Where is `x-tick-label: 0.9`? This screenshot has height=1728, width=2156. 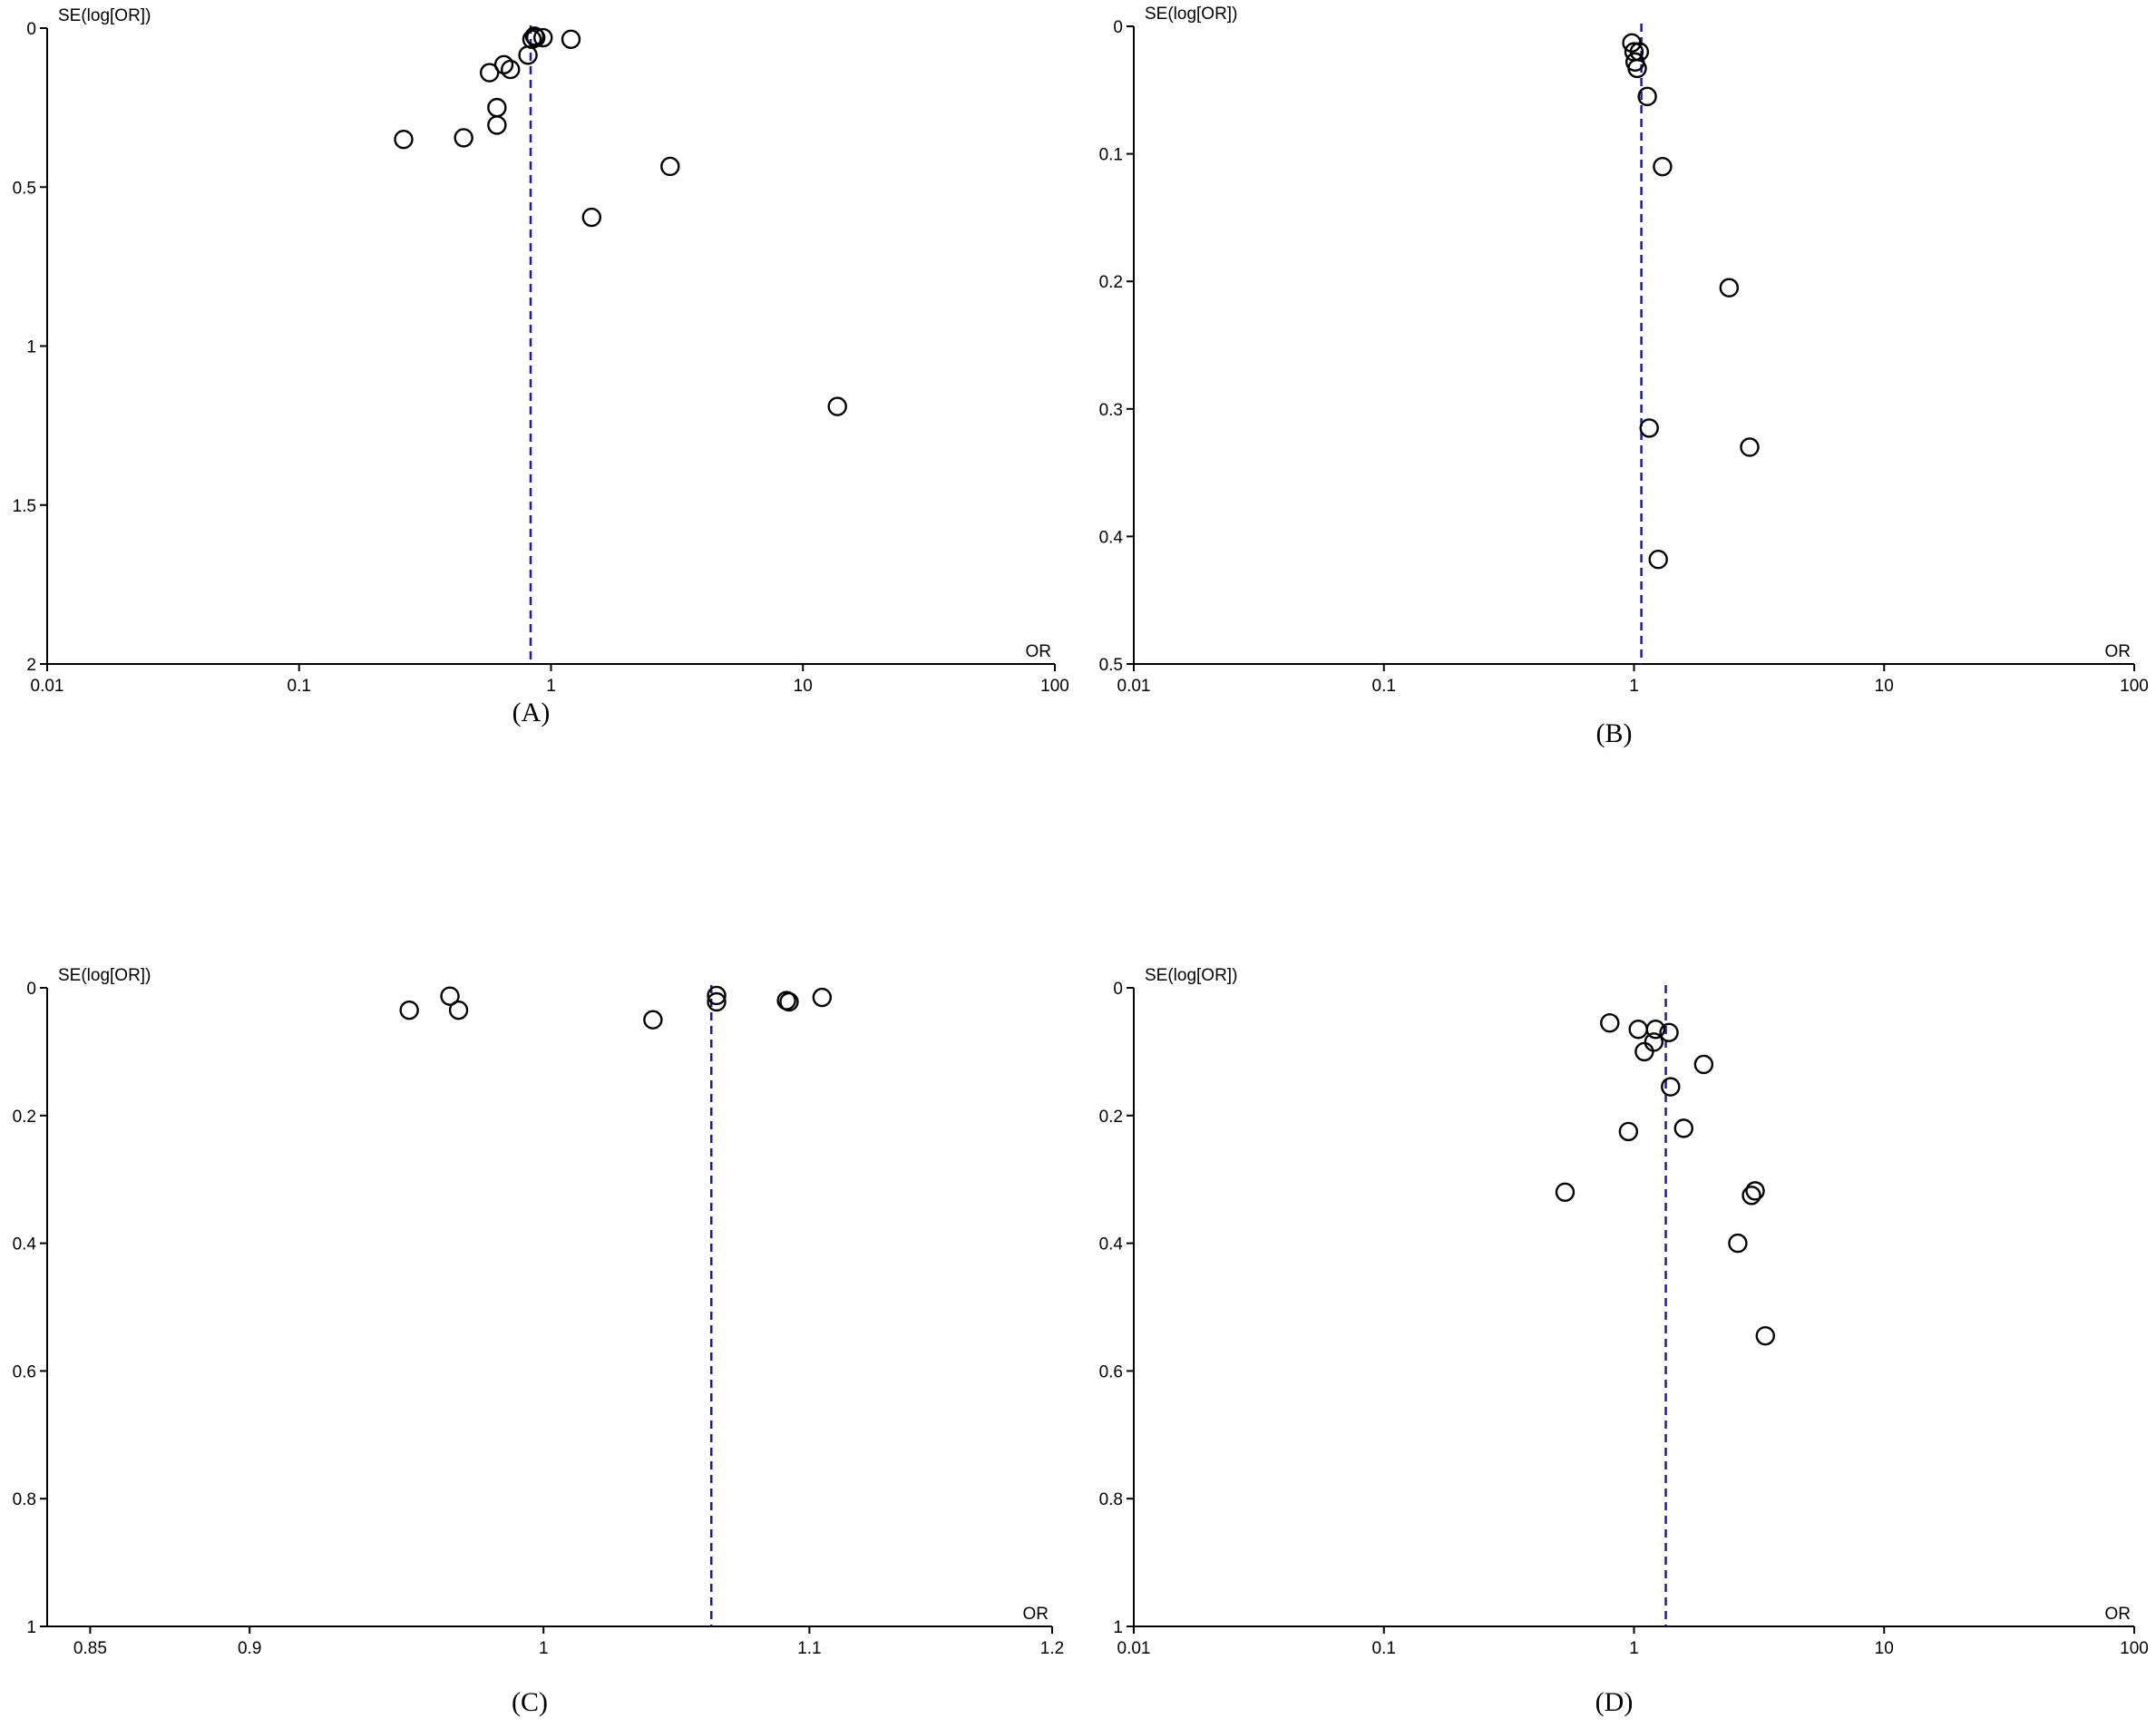
x-tick-label: 0.9 is located at coordinates (249, 1649).